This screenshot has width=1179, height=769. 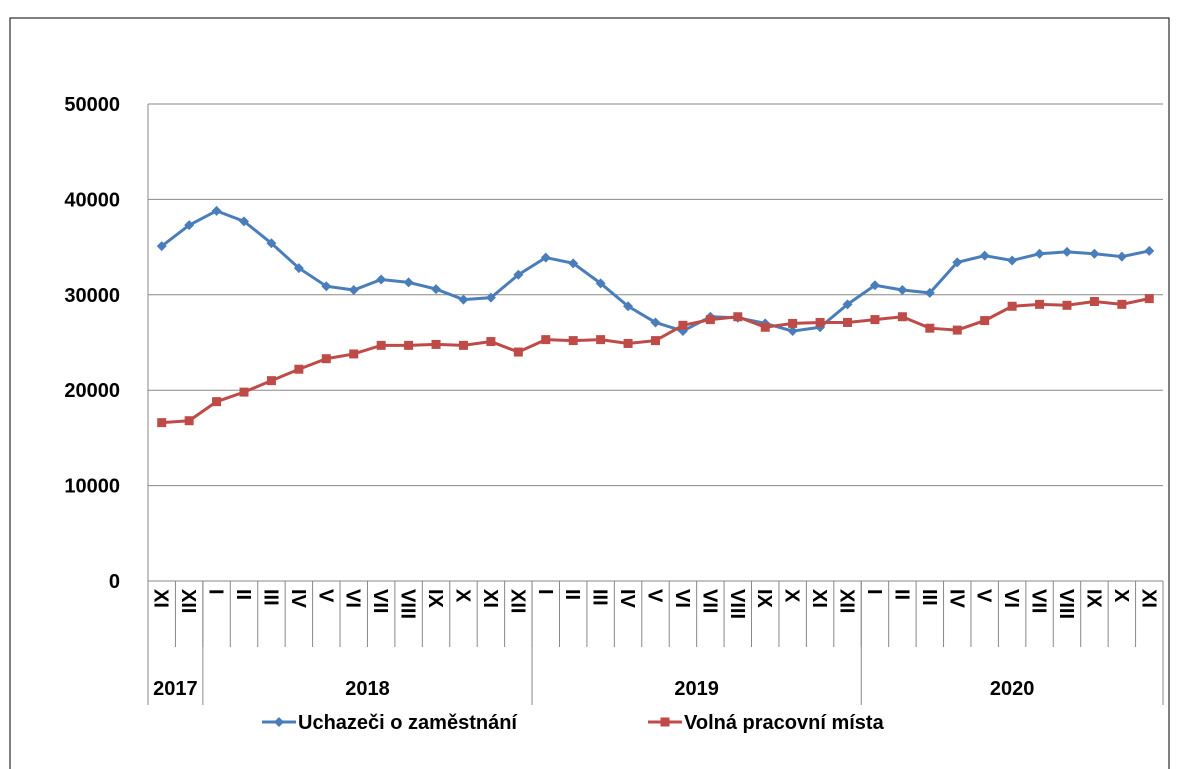 What do you see at coordinates (408, 723) in the screenshot?
I see `legend-label: Uchazeči o zaměstnání` at bounding box center [408, 723].